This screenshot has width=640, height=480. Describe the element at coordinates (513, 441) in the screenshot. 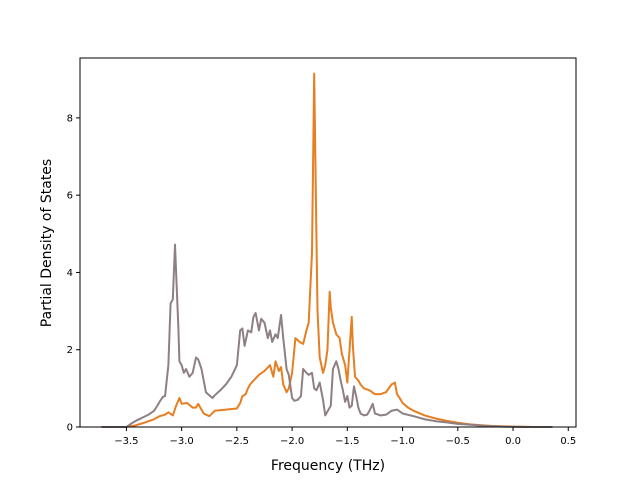

I see `x-tick-label: 0.0` at that location.